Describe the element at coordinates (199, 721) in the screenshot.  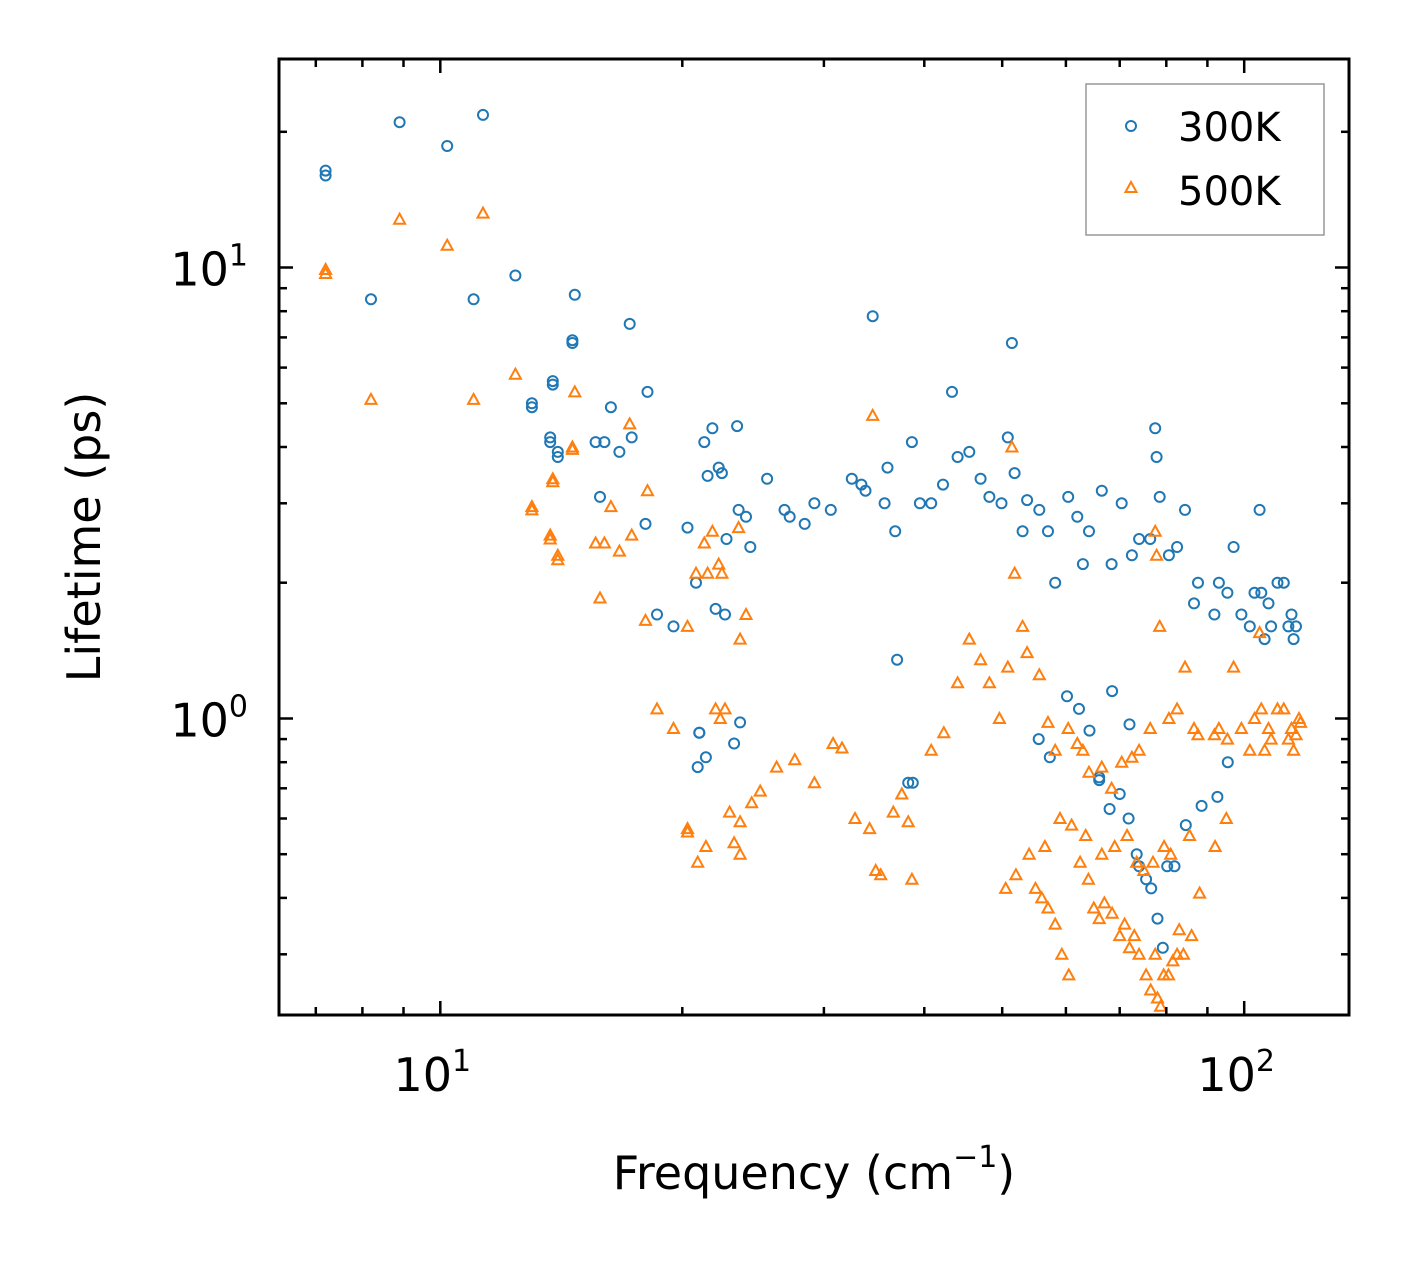
I see `y-tick-label-base: 10` at that location.